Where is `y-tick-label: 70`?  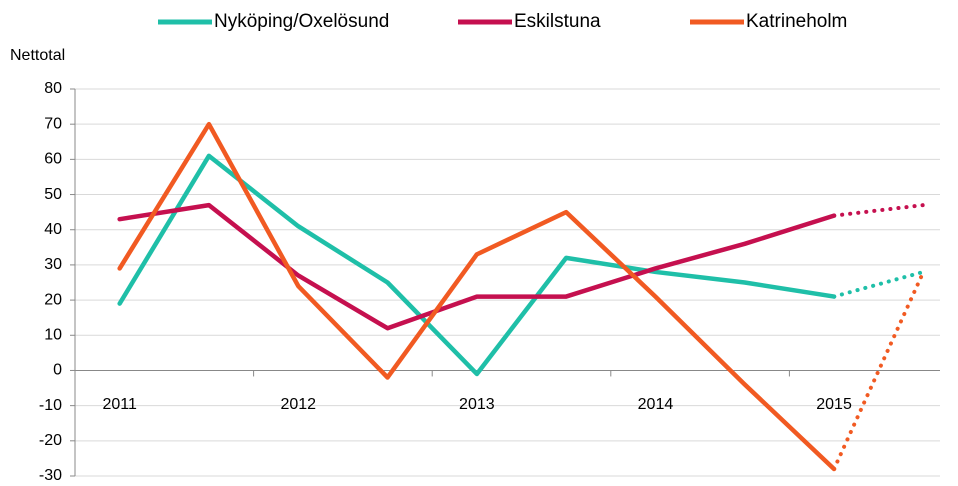
y-tick-label: 70 is located at coordinates (53, 123).